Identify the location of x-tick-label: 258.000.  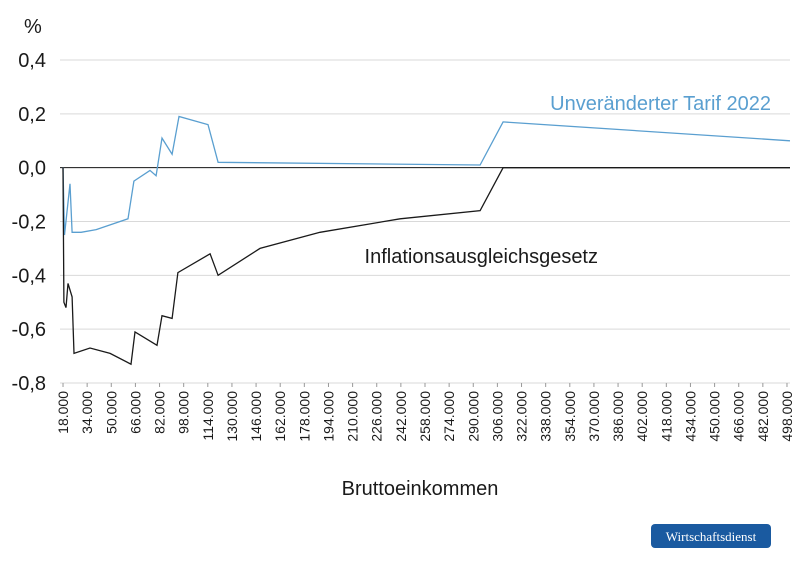
(425, 416).